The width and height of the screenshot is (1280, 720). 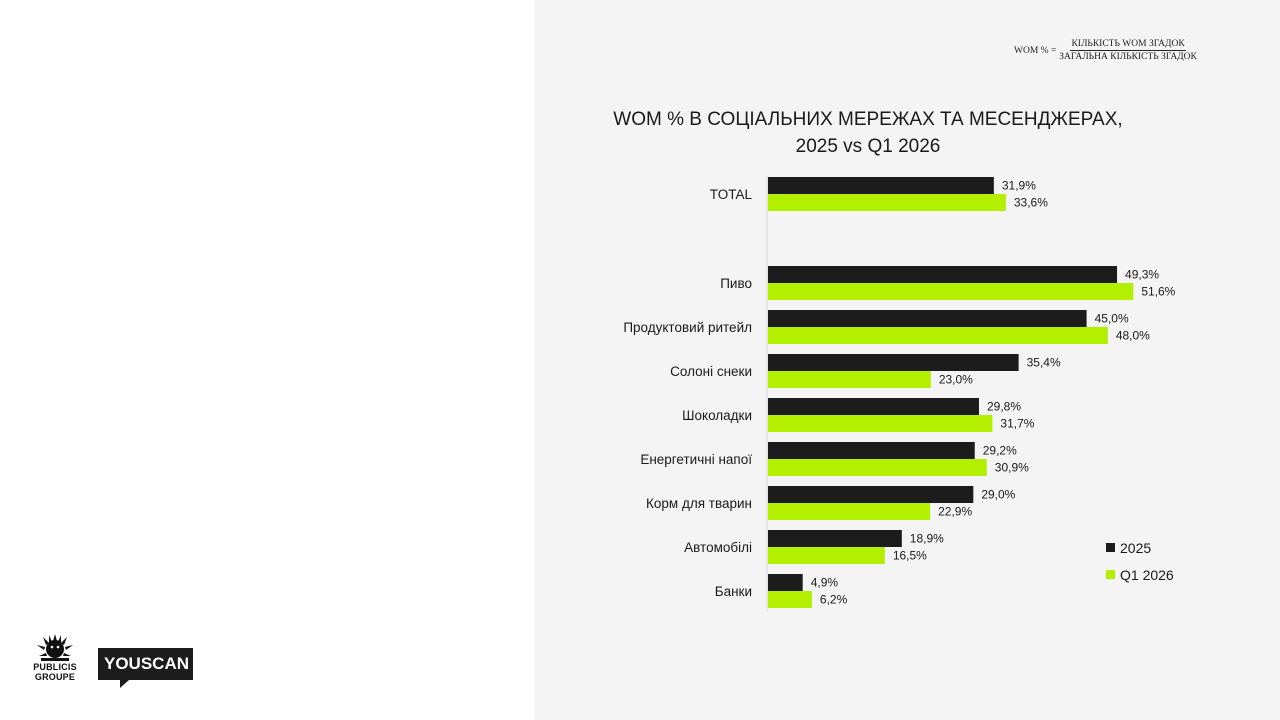 What do you see at coordinates (1017, 424) in the screenshot?
I see `data-label-q1-2026-4: 31,7%` at bounding box center [1017, 424].